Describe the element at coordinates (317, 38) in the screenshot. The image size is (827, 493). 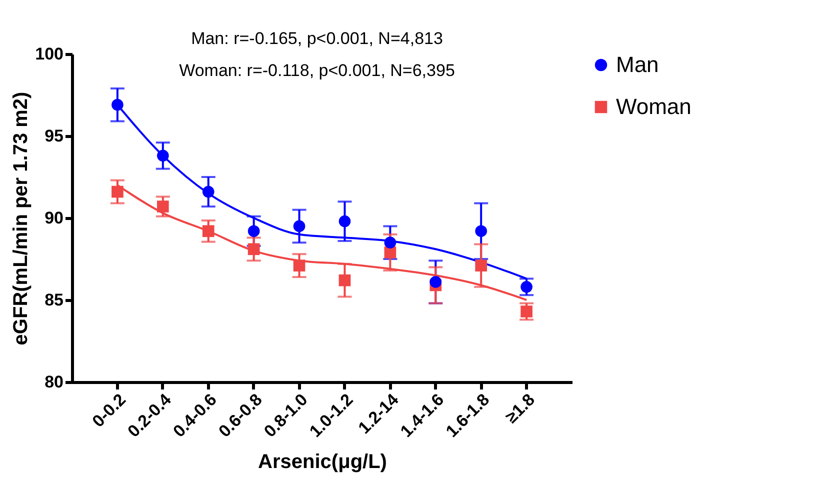
I see `text: Man: r=-0.165, p<0.001, N=4,813` at that location.